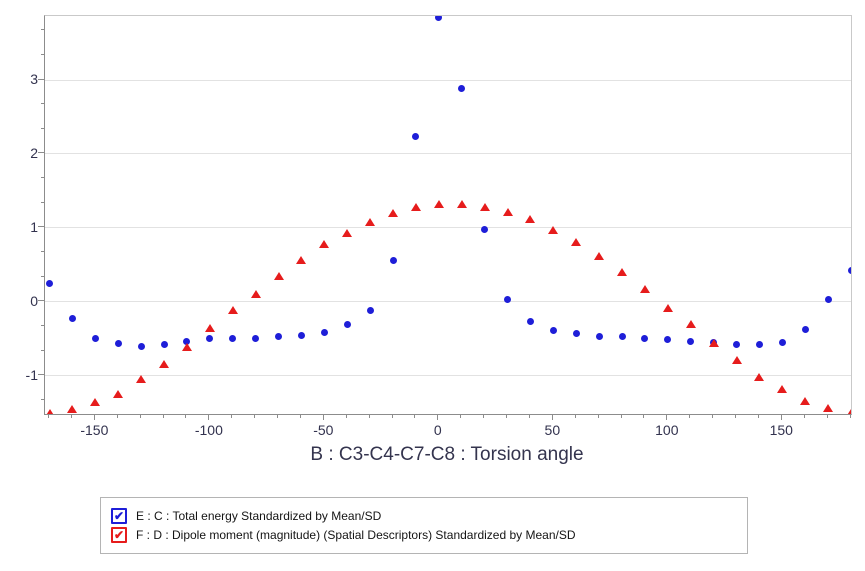 This screenshot has height=571, width=865. Describe the element at coordinates (34, 226) in the screenshot. I see `y-tick-label: 1` at that location.